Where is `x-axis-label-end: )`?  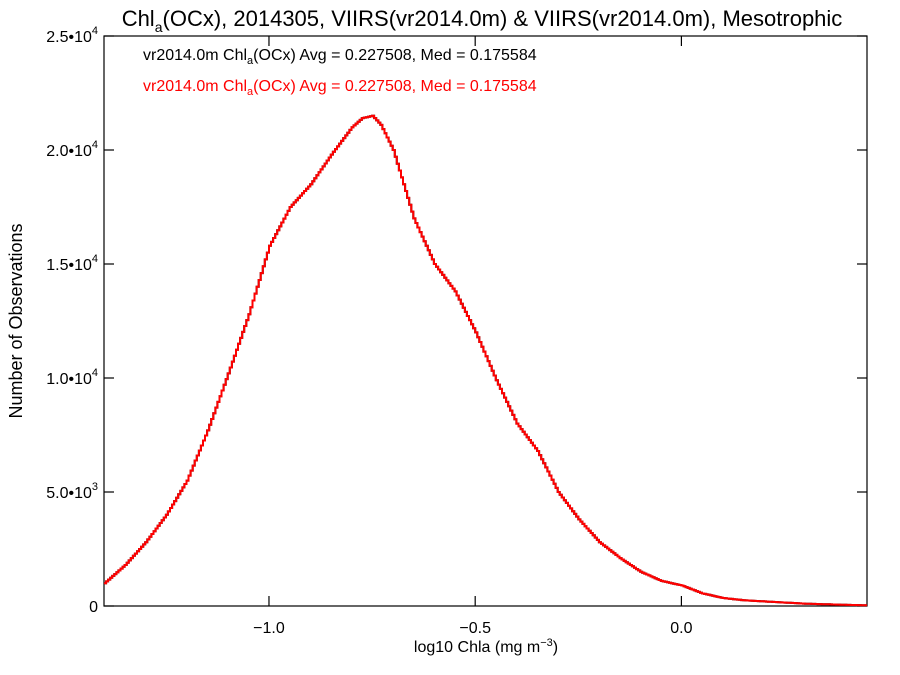
x-axis-label-end: ) is located at coordinates (555, 647).